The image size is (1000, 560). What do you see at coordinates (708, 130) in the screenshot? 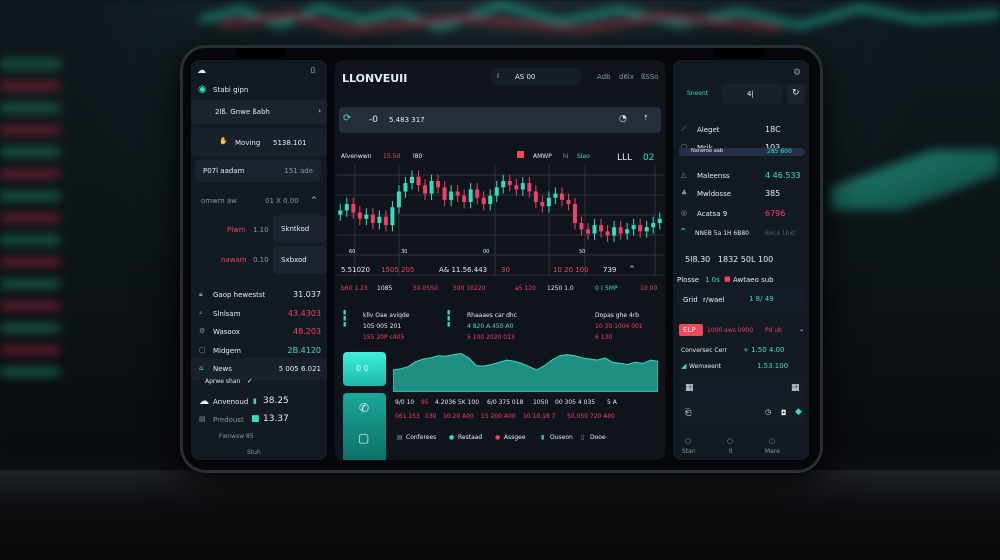
I see `item-label: Aleget` at bounding box center [708, 130].